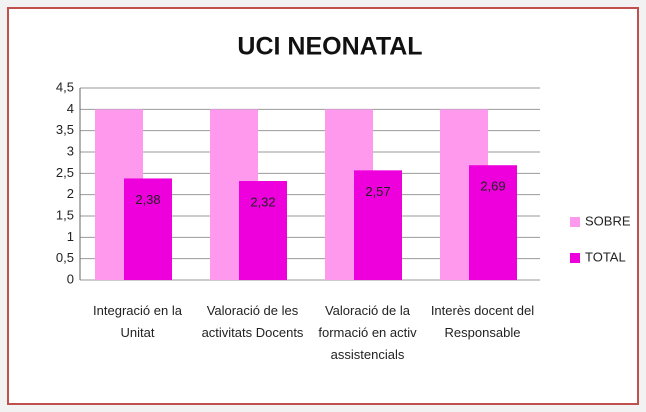 Image resolution: width=646 pixels, height=412 pixels. What do you see at coordinates (262, 201) in the screenshot?
I see `data-label: 2,32` at bounding box center [262, 201].